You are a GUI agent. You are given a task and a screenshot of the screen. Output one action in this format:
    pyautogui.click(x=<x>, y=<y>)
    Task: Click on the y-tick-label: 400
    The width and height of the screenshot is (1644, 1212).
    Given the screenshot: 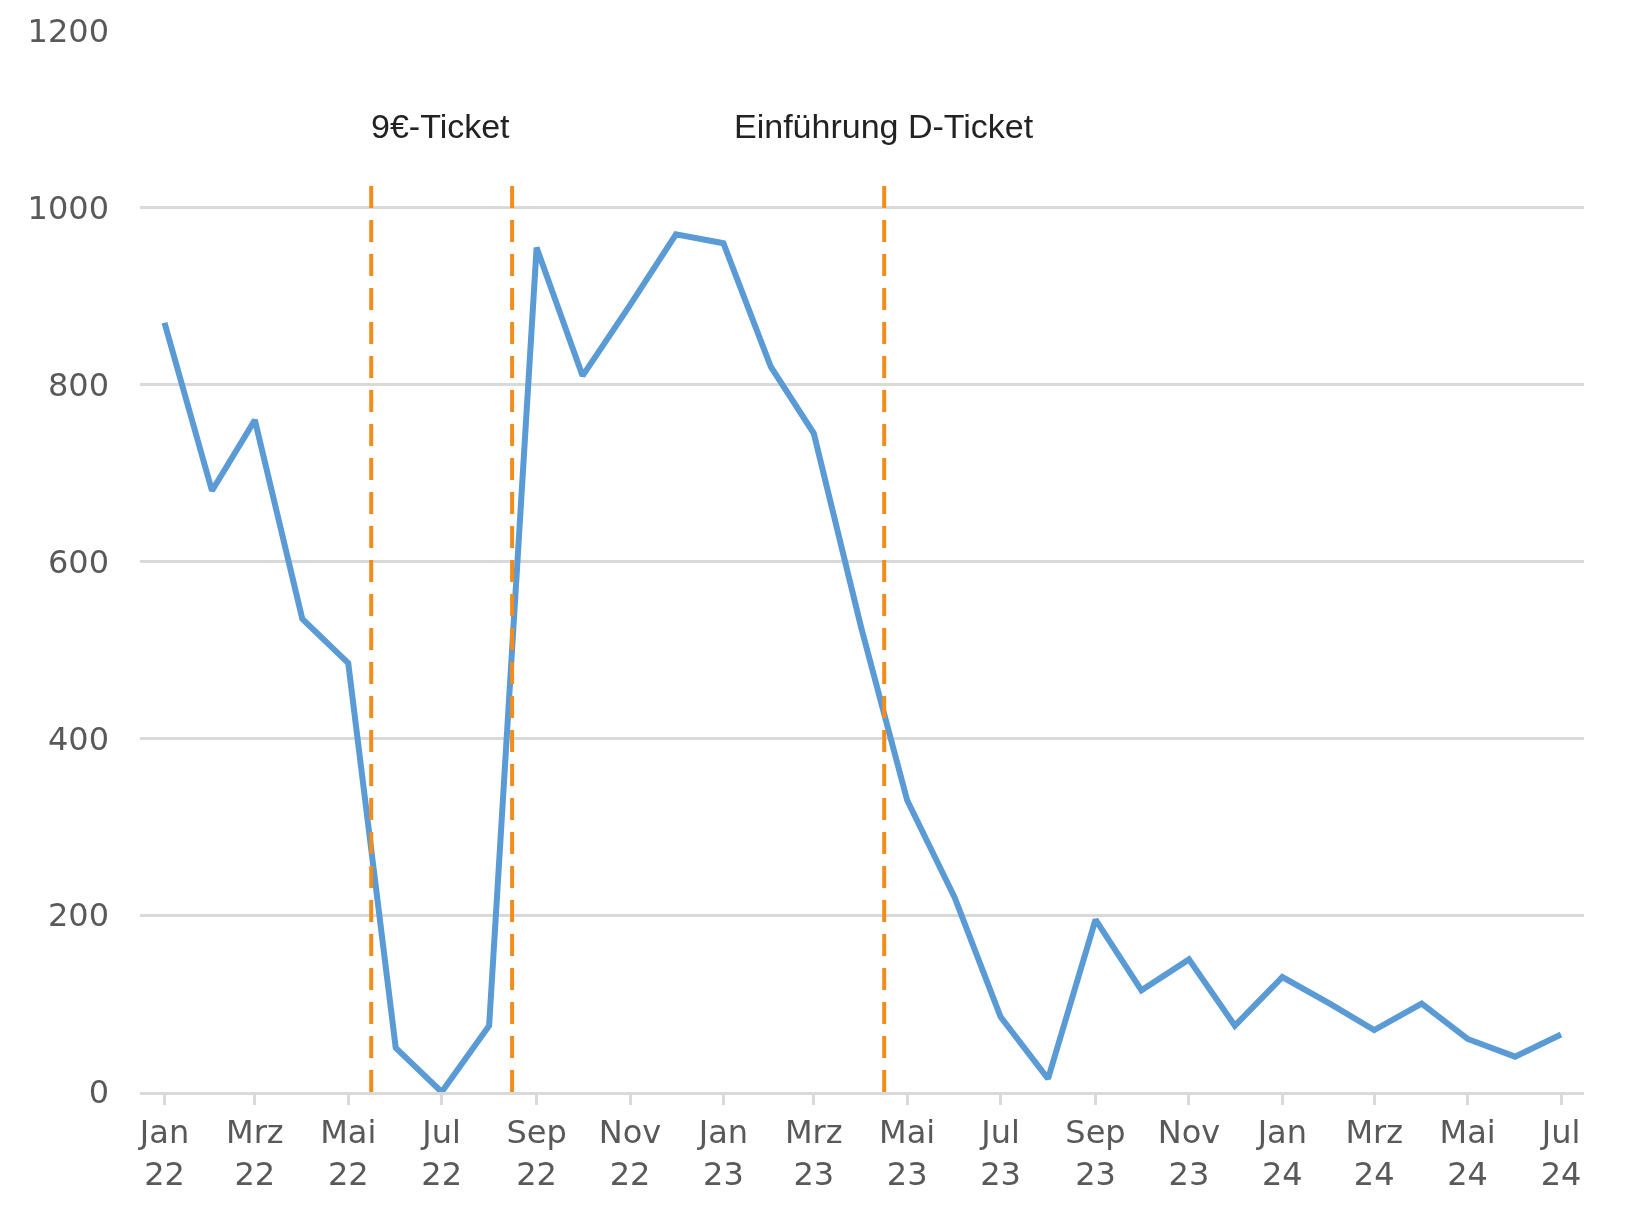 What is the action you would take?
    pyautogui.click(x=78, y=738)
    